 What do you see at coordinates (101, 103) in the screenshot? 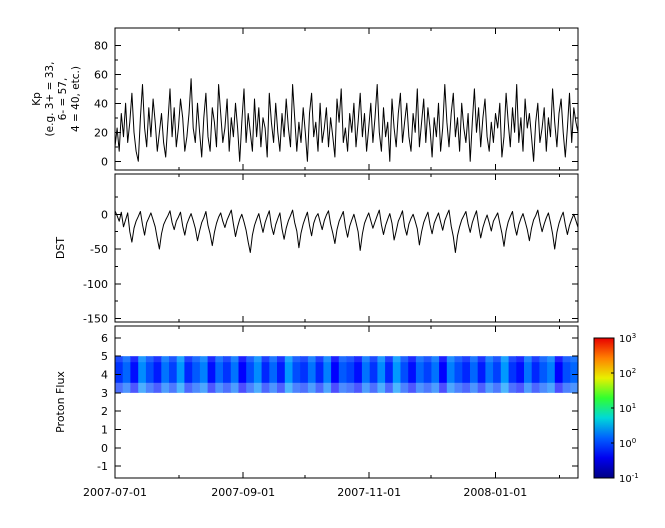
I see `y-tick-label: 40` at bounding box center [101, 103].